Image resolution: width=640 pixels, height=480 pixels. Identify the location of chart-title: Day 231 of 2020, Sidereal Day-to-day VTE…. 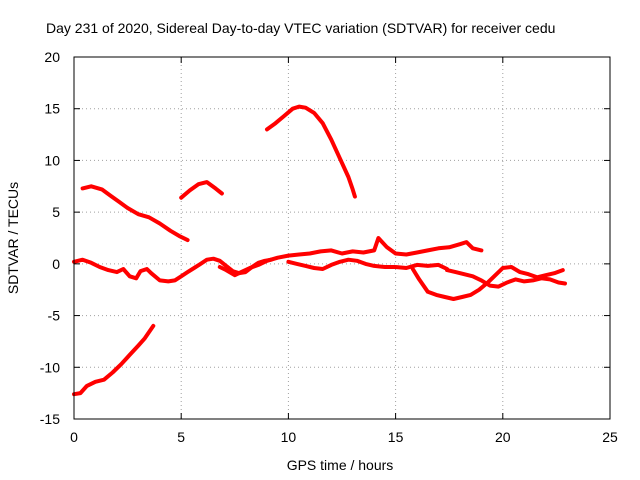
(300, 28).